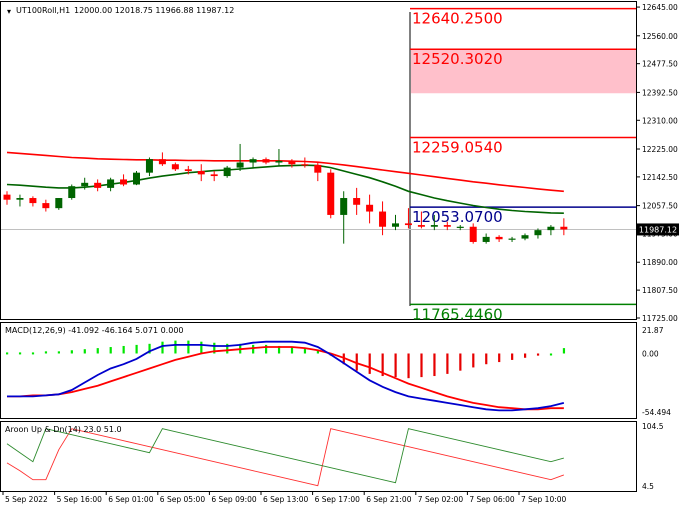  I want to click on time-axis-label: 7 Sep 06:00, so click(492, 499).